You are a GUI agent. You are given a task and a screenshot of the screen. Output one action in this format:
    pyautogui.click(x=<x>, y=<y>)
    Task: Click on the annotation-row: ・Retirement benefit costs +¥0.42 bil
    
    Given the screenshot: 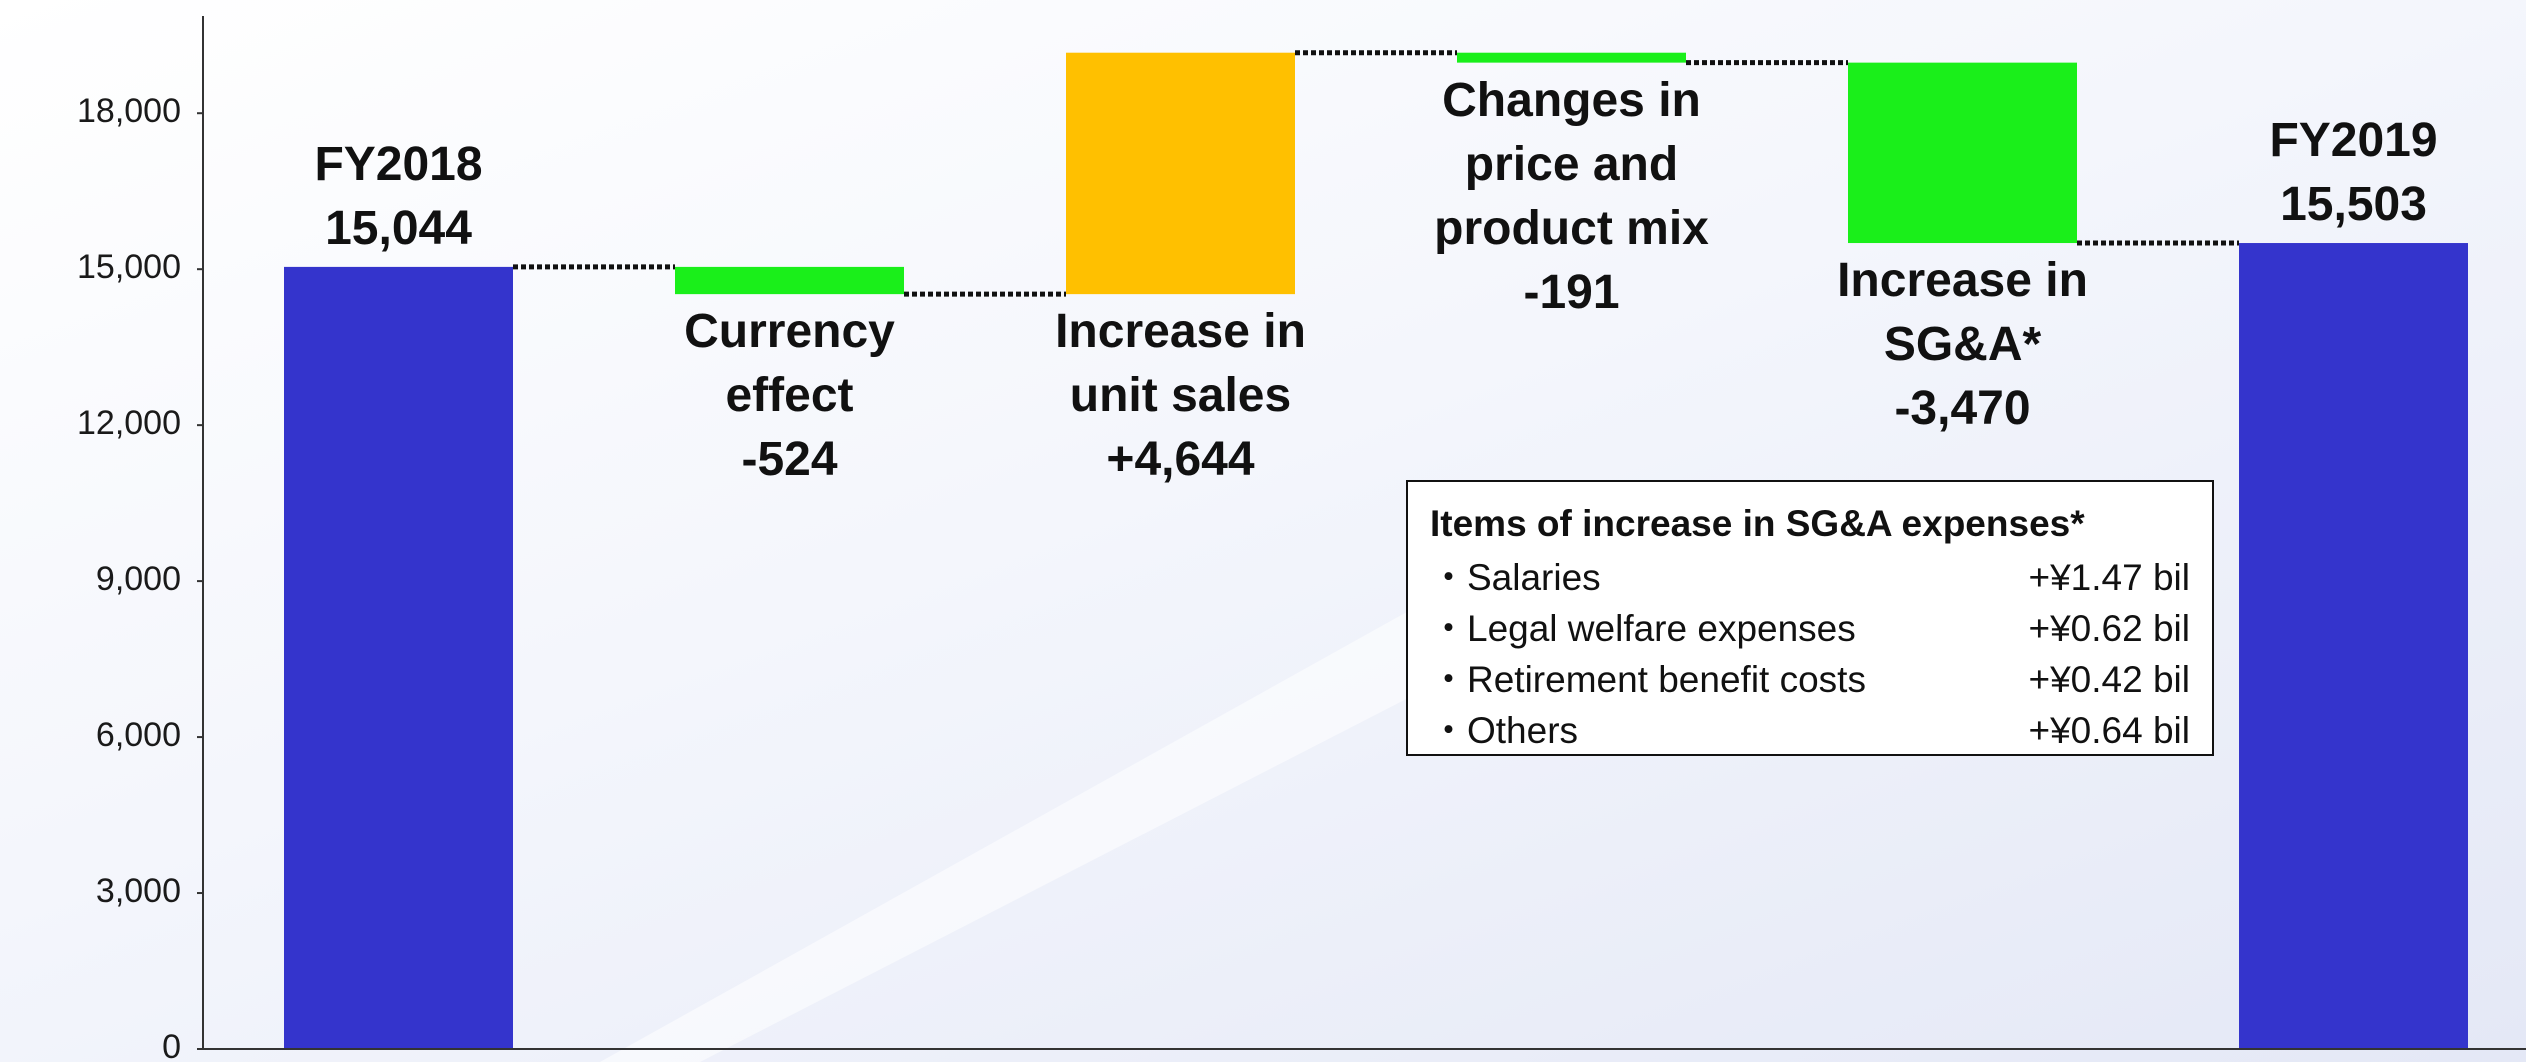 What is the action you would take?
    pyautogui.click(x=1810, y=679)
    